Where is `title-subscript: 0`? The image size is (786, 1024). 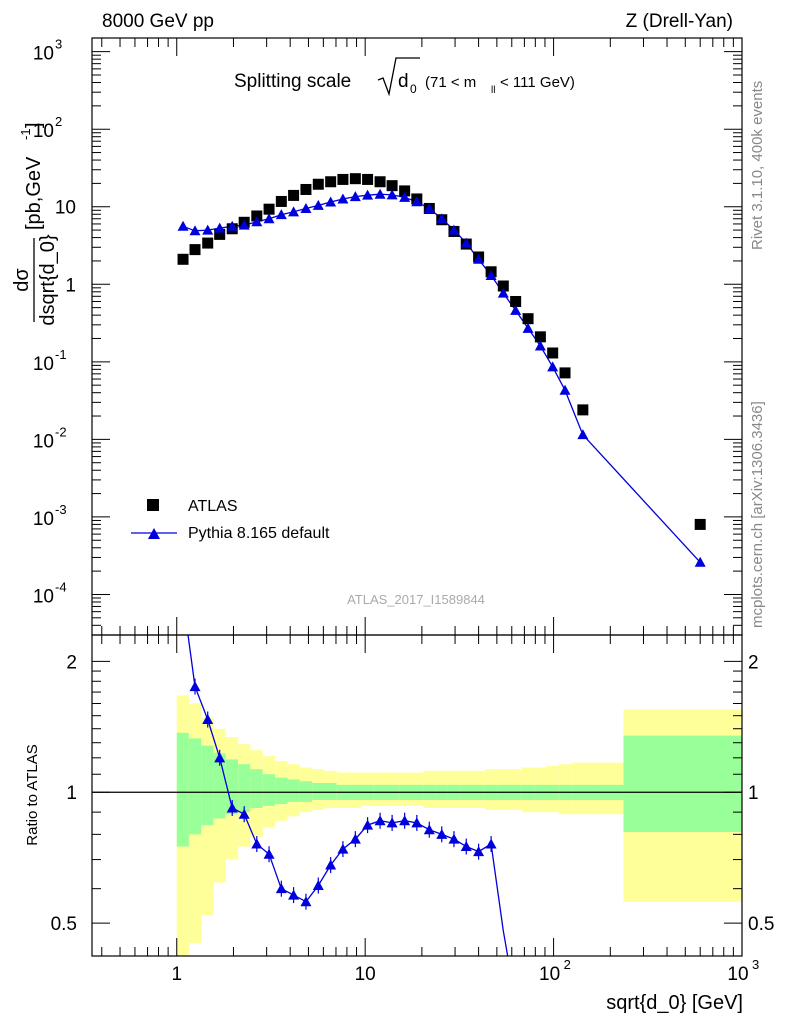 title-subscript: 0 is located at coordinates (413, 89).